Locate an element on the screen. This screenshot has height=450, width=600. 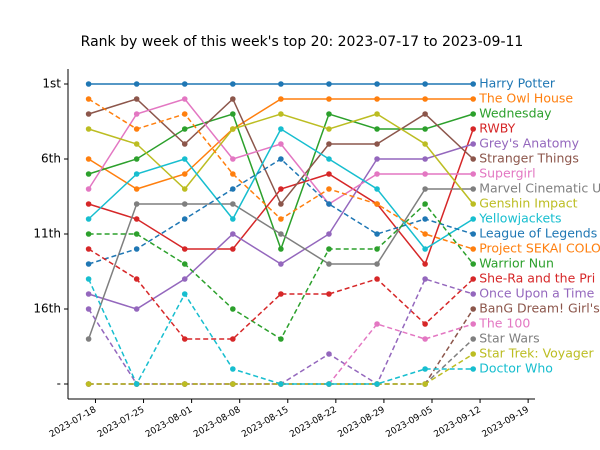
series-label: The 100 is located at coordinates (504, 323).